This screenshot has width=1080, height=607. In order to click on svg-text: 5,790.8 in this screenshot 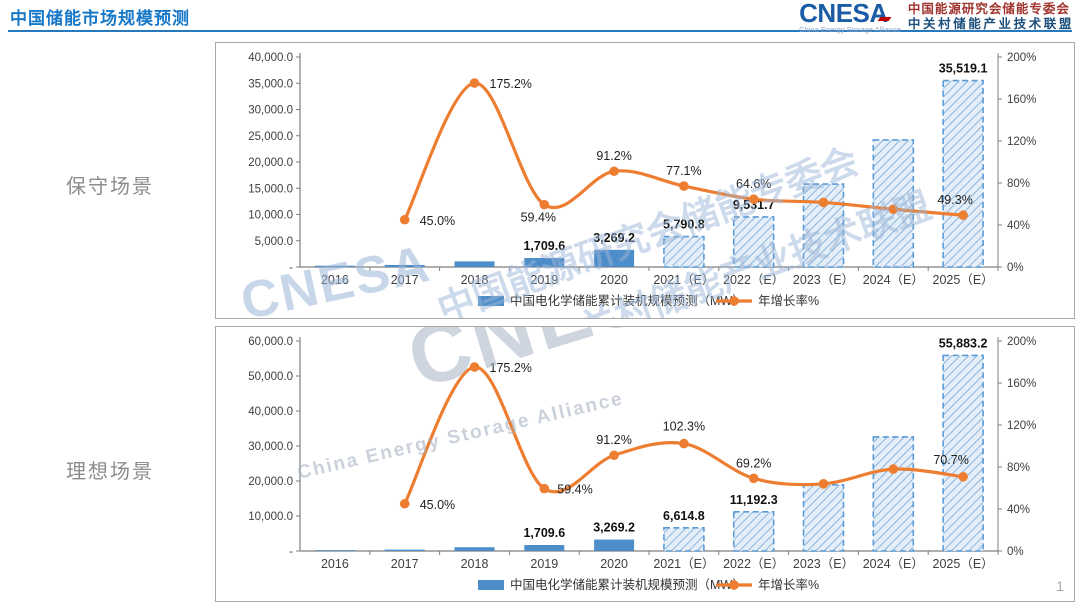, I will do `click(684, 225)`.